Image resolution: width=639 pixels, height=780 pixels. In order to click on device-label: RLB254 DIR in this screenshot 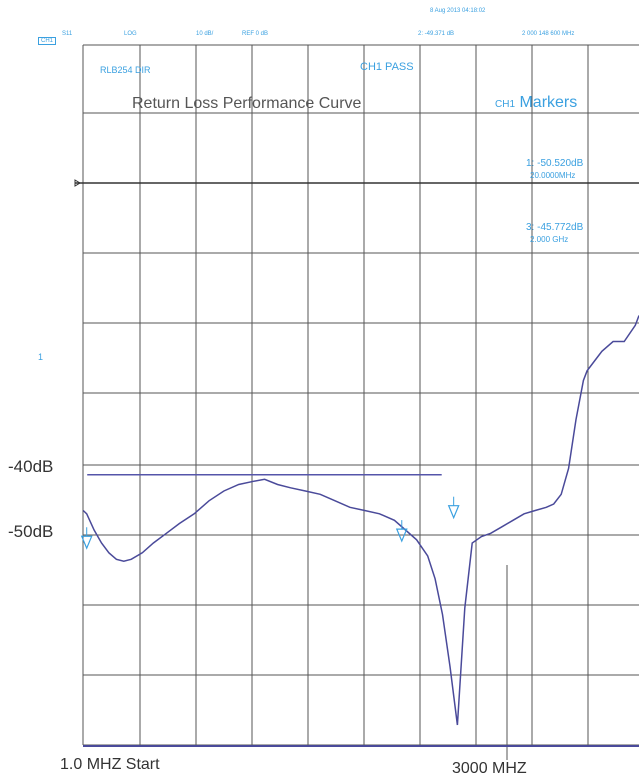, I will do `click(125, 70)`.